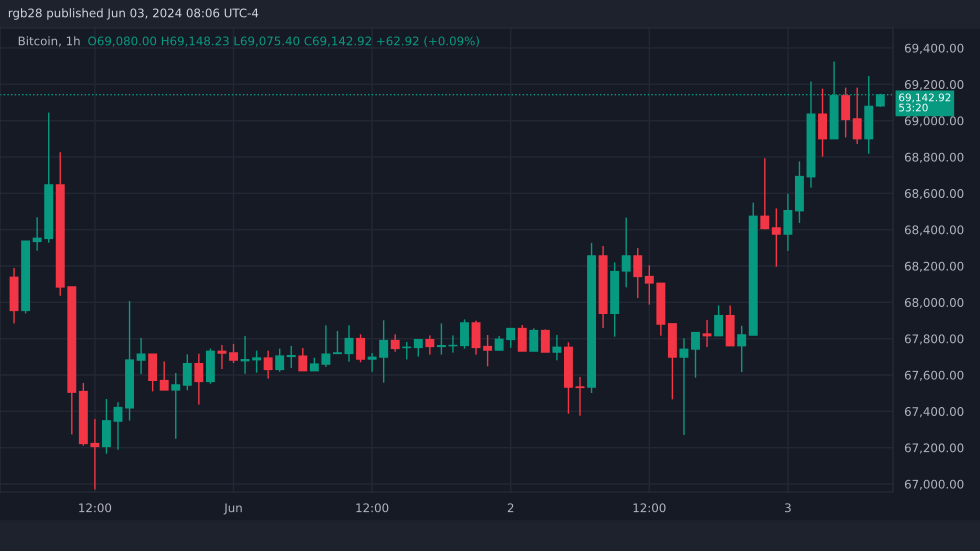 The height and width of the screenshot is (551, 980). What do you see at coordinates (511, 507) in the screenshot?
I see `x-tick-label: 2` at bounding box center [511, 507].